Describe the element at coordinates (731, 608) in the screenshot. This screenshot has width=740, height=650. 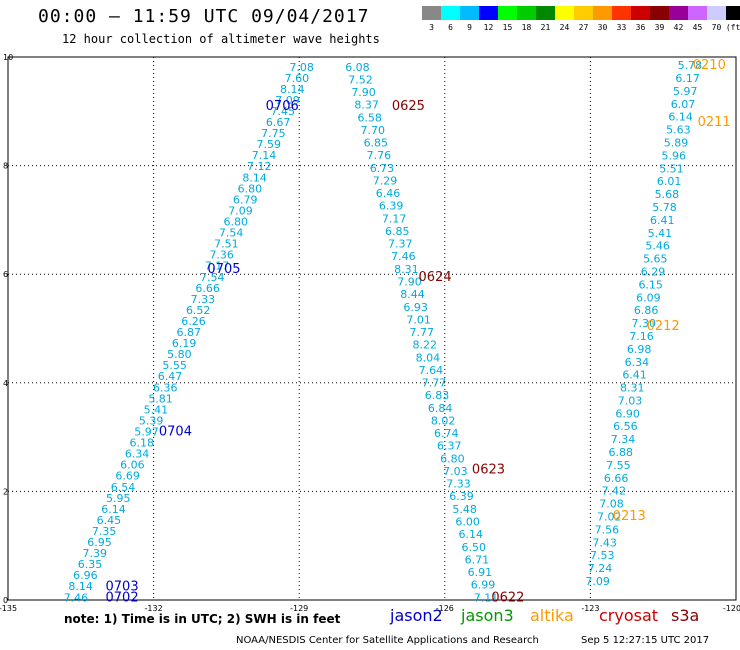
I see `x-tick-label: -120` at that location.